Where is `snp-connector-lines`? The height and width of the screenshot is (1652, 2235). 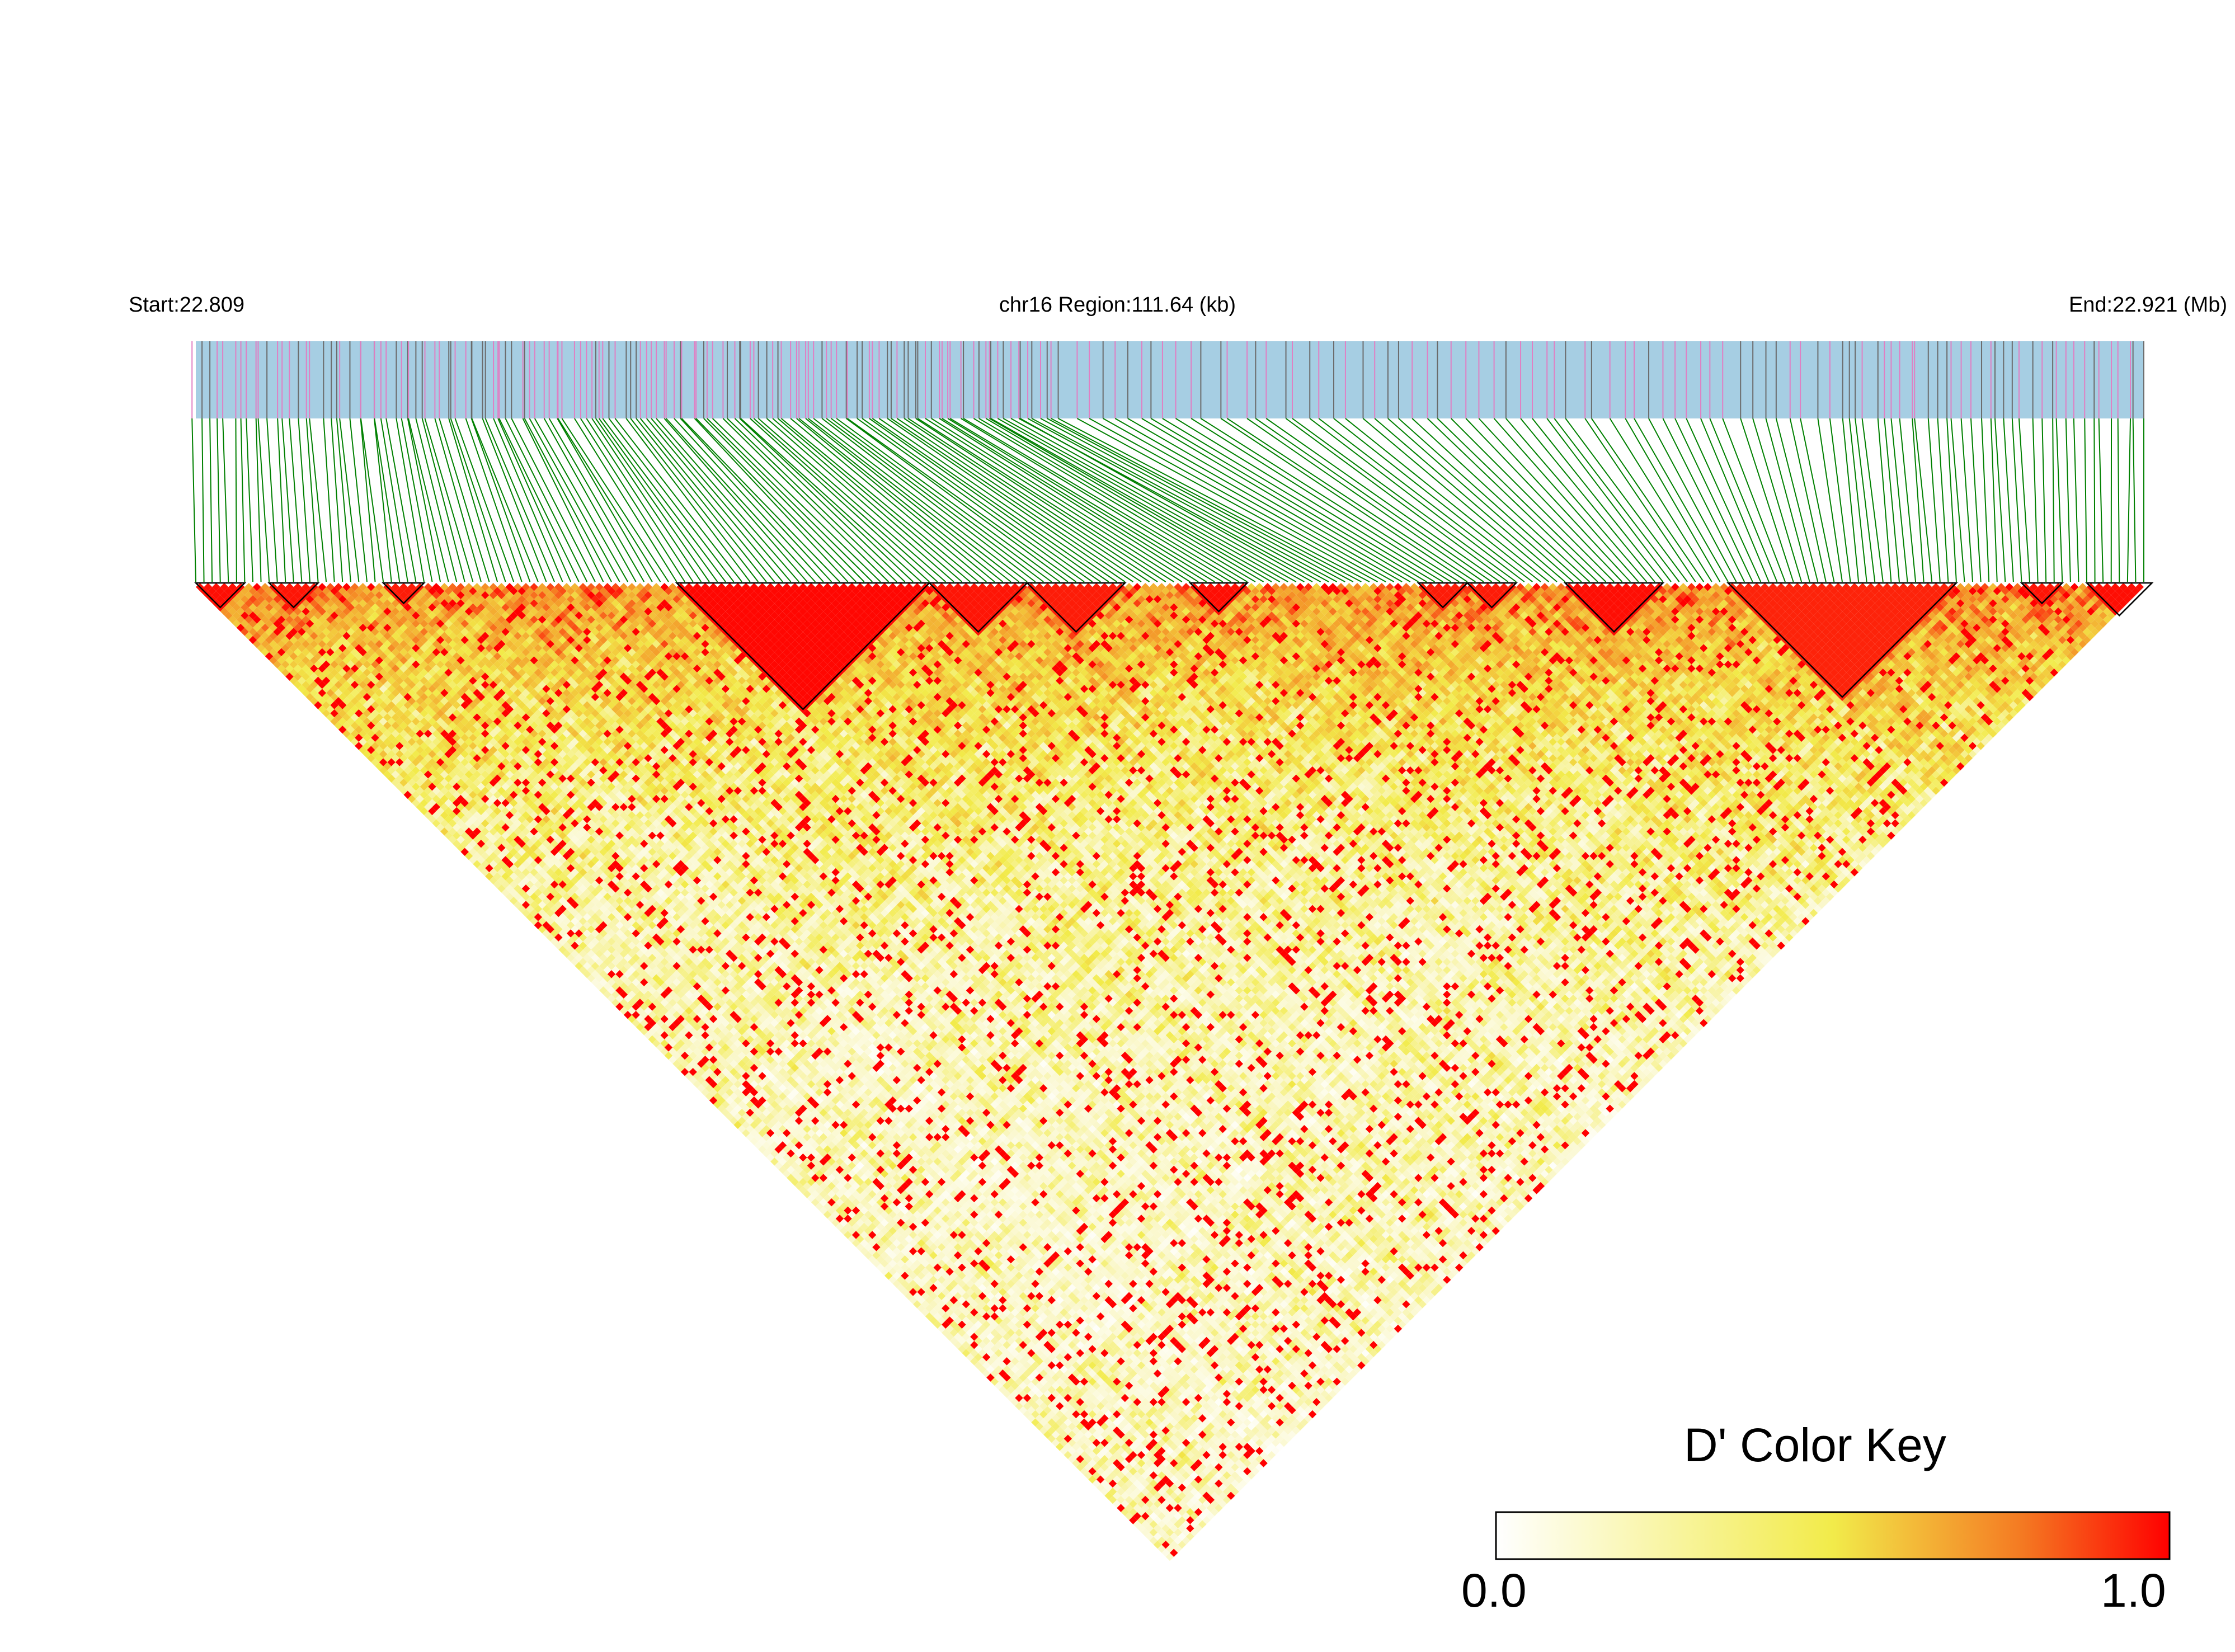
snp-connector-lines is located at coordinates (1168, 500).